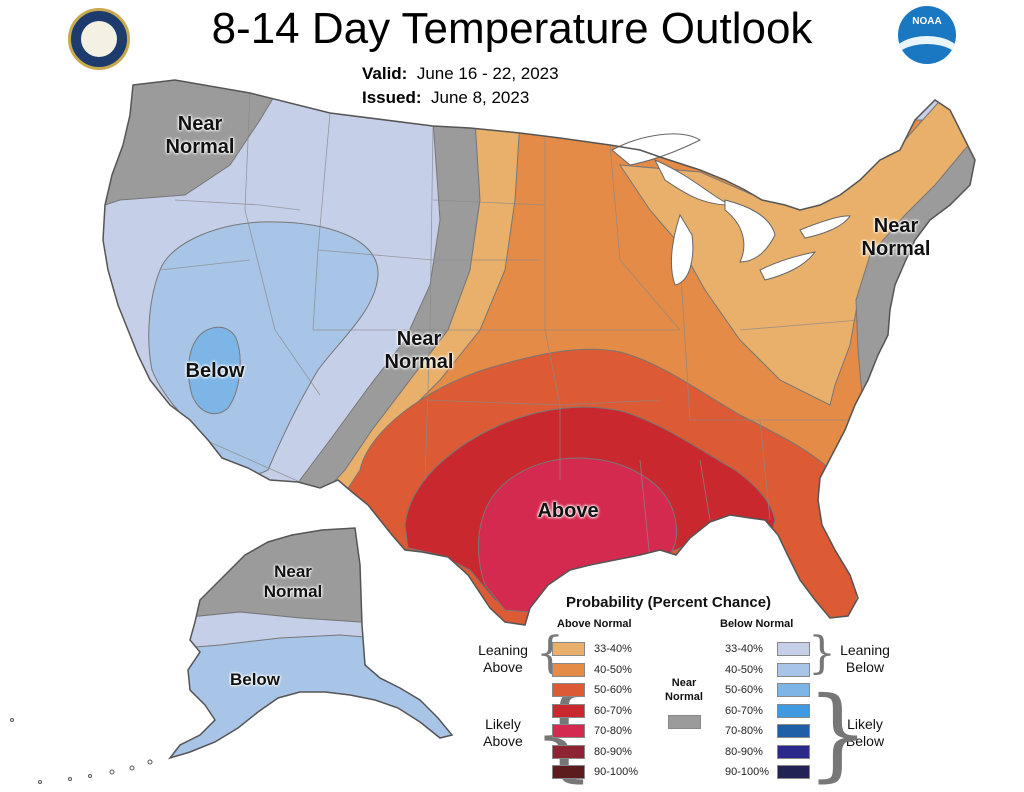  Describe the element at coordinates (613, 710) in the screenshot. I see `legend-above-range: 60-70%` at that location.